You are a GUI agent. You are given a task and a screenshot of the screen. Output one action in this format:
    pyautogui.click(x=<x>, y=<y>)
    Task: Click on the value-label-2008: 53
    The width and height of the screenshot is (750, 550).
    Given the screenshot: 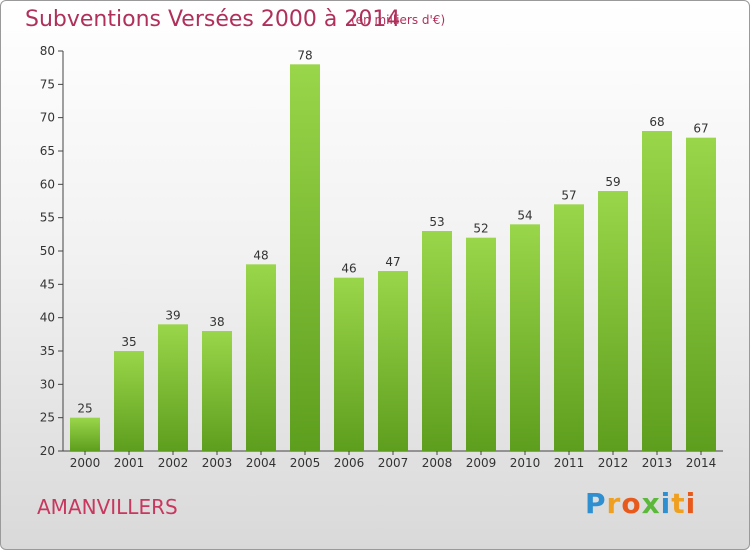 What is the action you would take?
    pyautogui.click(x=436, y=222)
    